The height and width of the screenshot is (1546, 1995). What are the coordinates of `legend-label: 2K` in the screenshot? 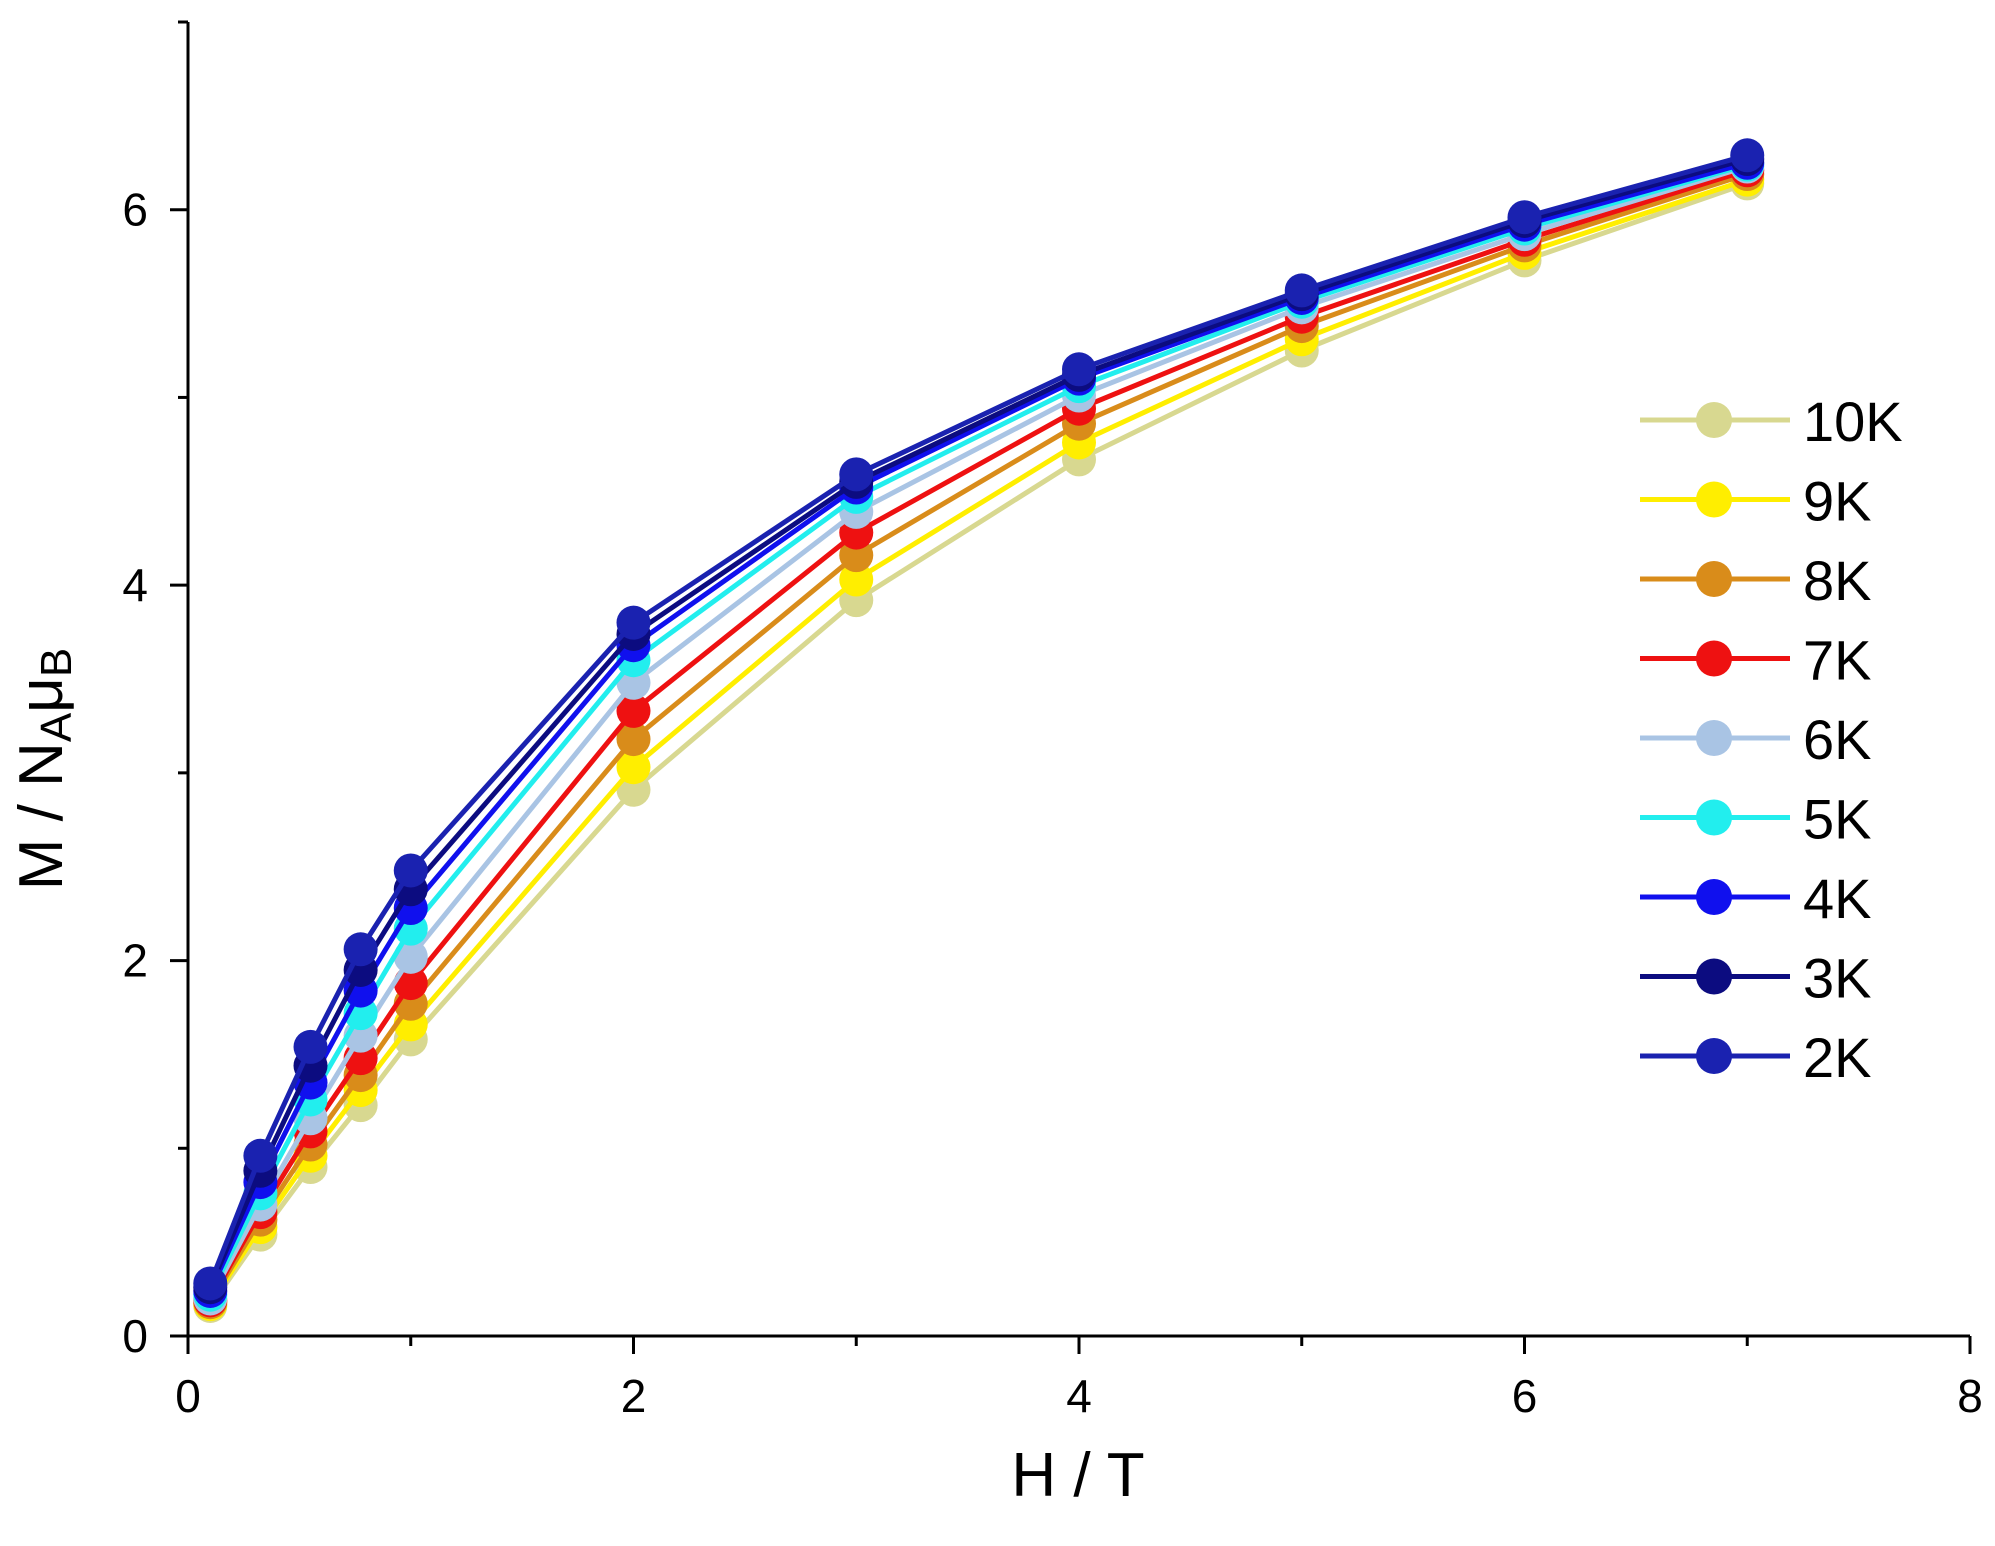 It's located at (1837, 1057).